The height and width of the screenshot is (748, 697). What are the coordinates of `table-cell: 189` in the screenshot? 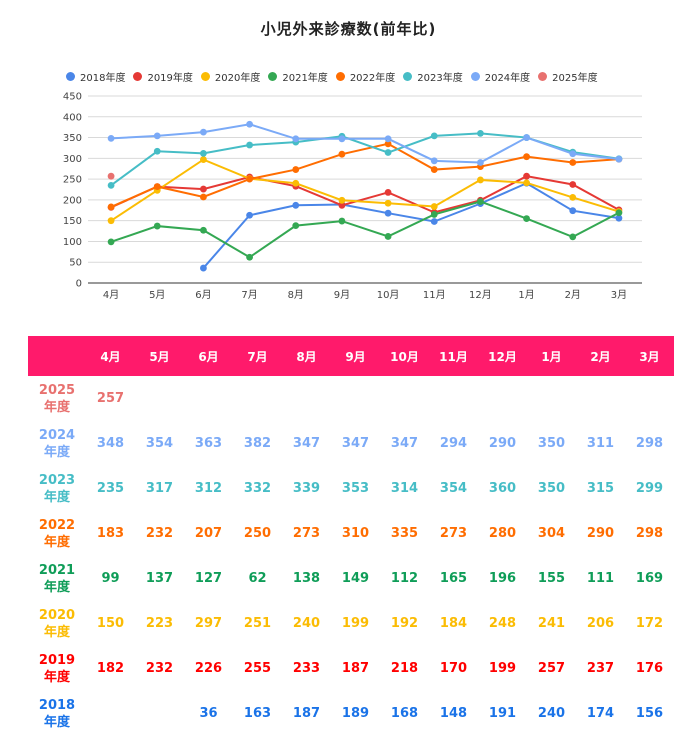 It's located at (355, 713).